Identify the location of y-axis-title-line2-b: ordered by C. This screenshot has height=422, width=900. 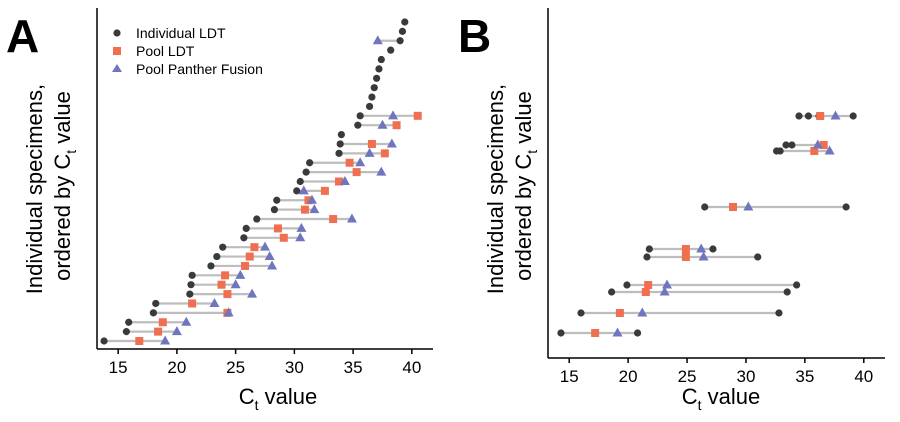
(523, 217).